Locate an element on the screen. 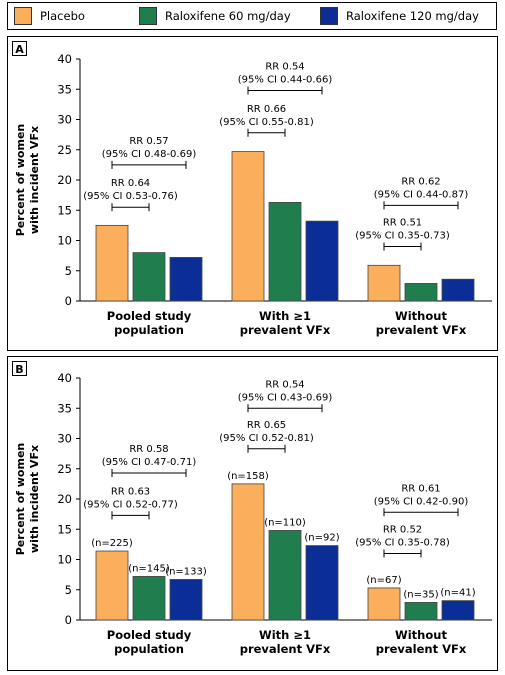 Image resolution: width=505 pixels, height=675 pixels. legend-label-raloxifene-120: Raloxifene 120 mg/day is located at coordinates (412, 16).